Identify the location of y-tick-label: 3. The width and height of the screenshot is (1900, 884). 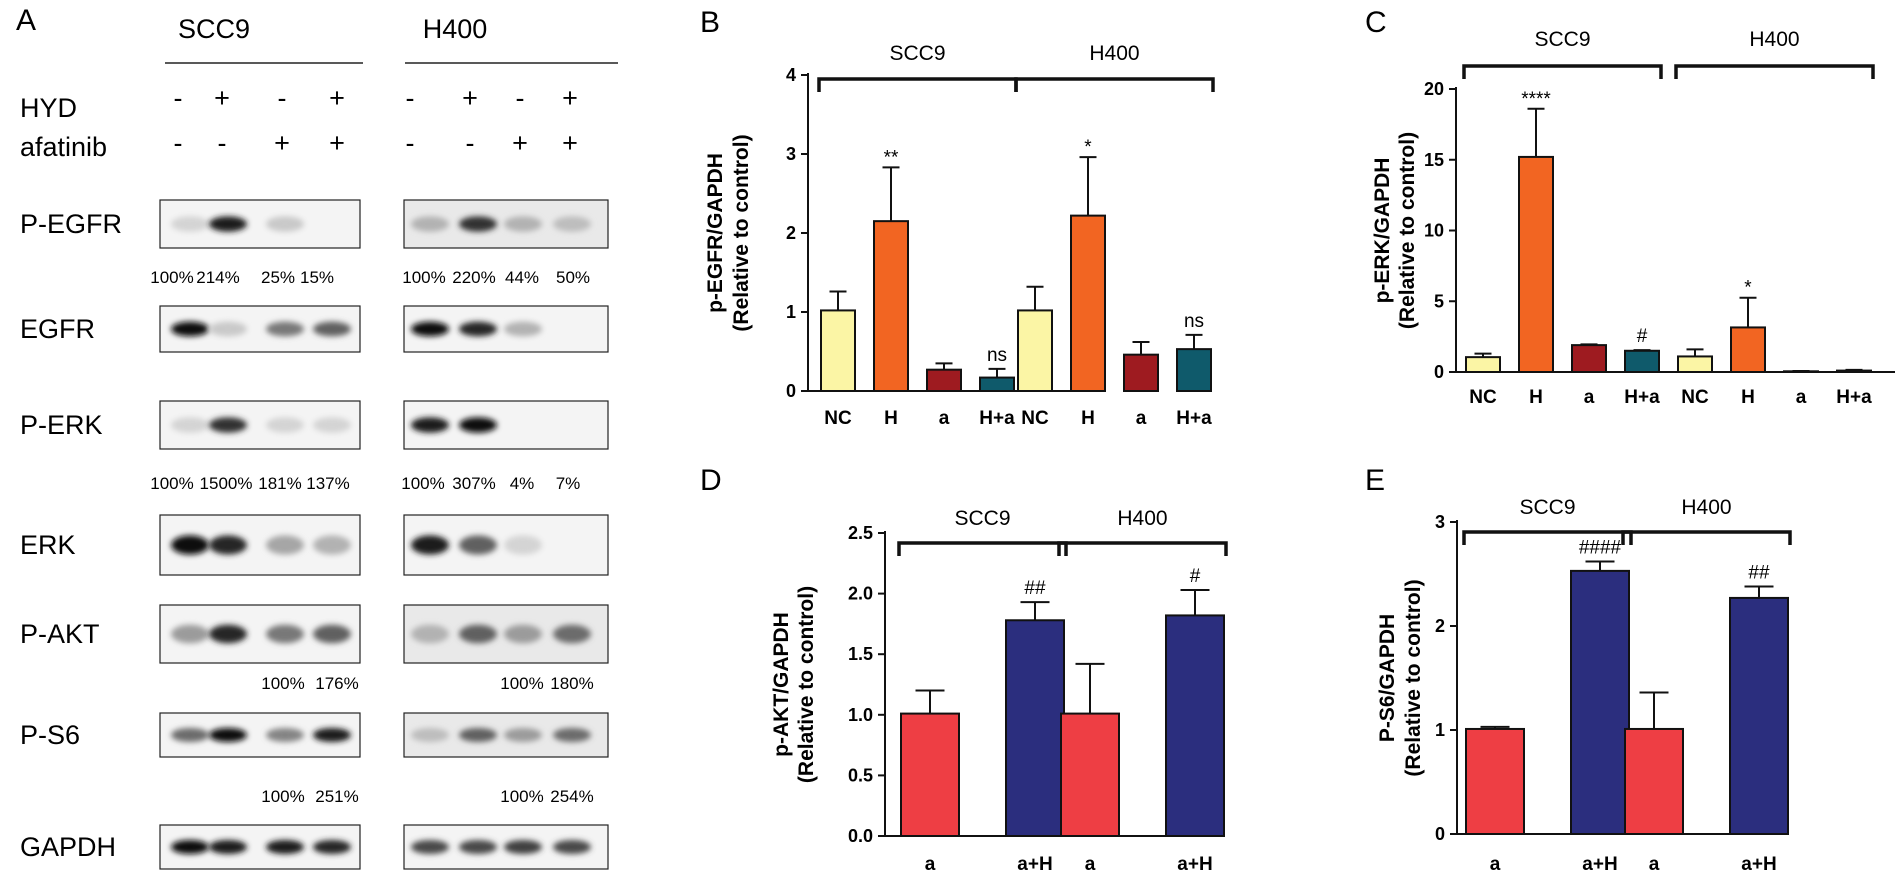
(791, 154).